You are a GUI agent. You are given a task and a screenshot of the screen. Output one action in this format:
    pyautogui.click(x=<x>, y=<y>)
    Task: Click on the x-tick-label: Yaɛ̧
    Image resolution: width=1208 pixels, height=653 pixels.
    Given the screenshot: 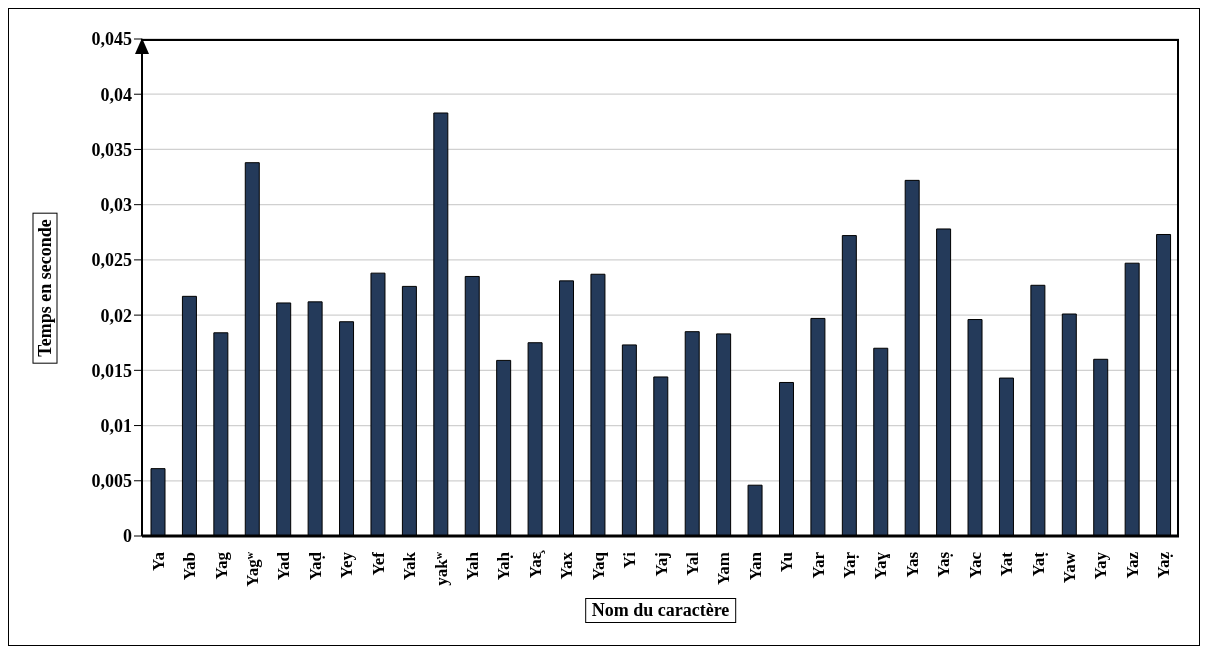 What is the action you would take?
    pyautogui.click(x=535, y=564)
    